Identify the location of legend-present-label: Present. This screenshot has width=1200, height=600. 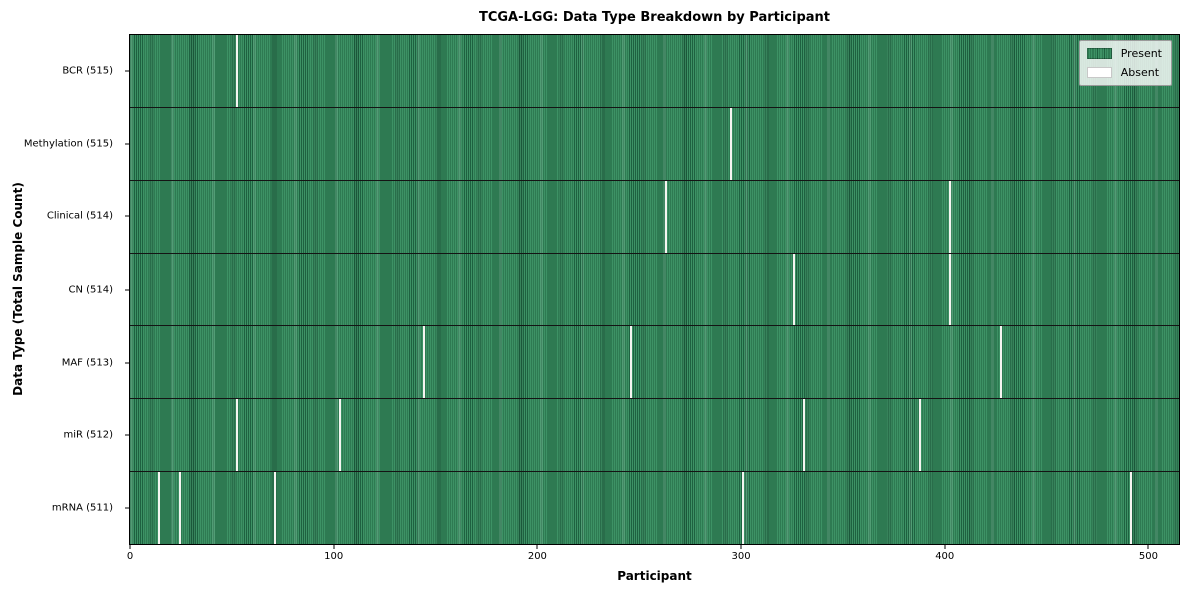
(1141, 53).